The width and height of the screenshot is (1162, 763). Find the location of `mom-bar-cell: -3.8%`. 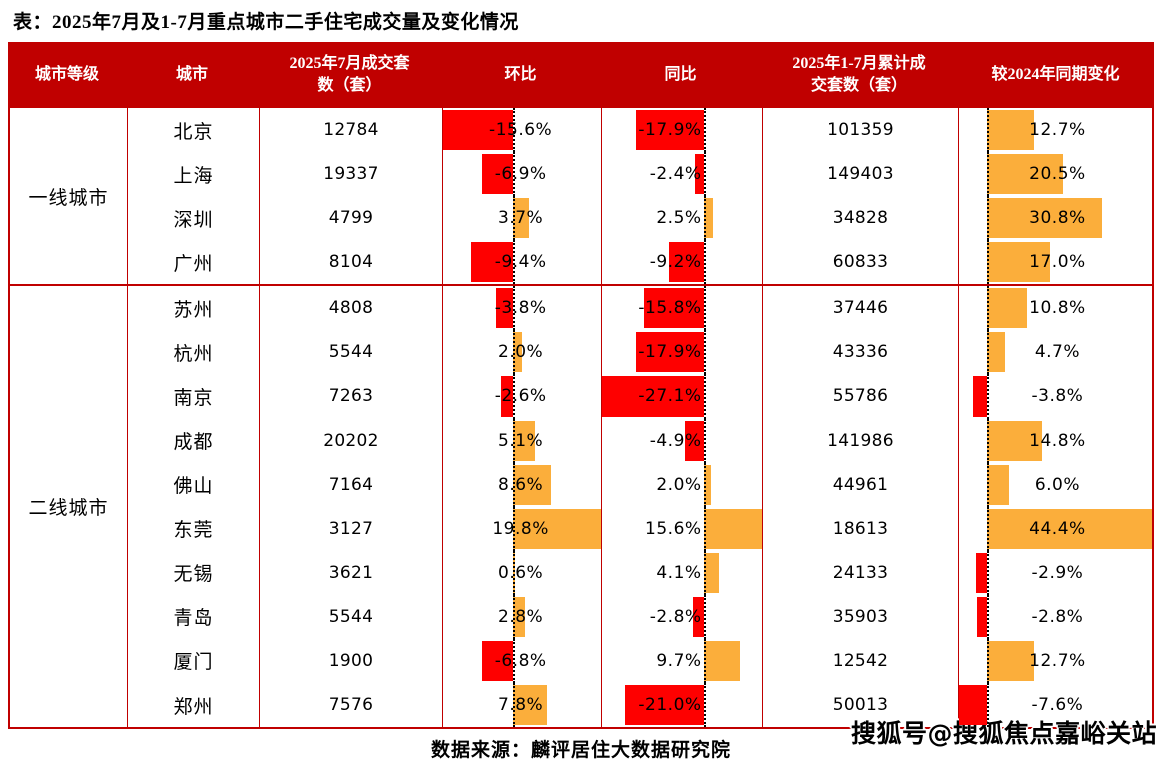

mom-bar-cell: -3.8% is located at coordinates (522, 308).